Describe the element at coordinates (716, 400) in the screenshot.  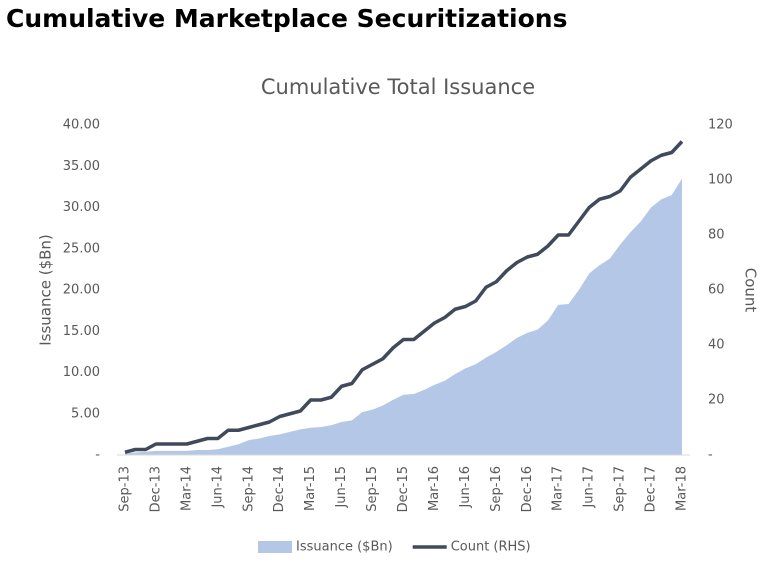
I see `y2-tick-label: 20` at that location.